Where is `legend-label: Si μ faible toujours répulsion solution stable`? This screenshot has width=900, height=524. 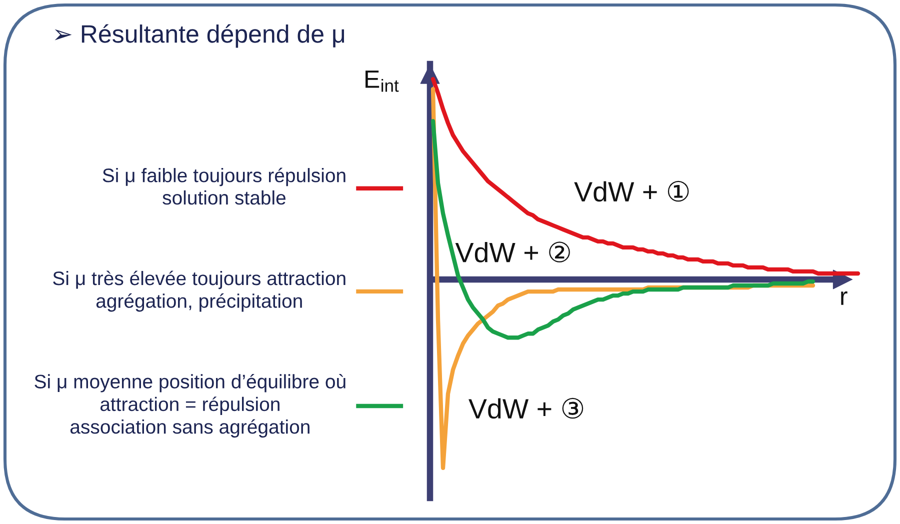
legend-label: Si μ faible toujours répulsion solution stable is located at coordinates (224, 186).